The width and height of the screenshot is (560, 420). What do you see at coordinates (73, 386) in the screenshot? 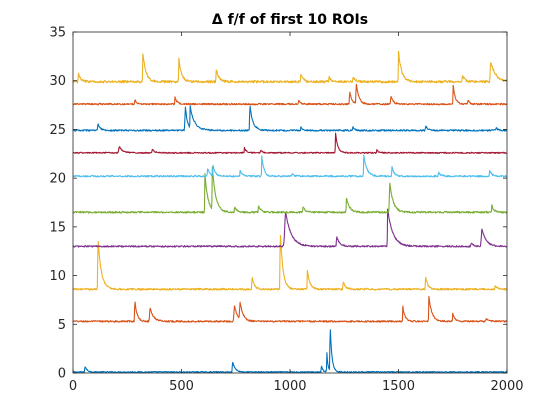
I see `x-tick-label: 0` at bounding box center [73, 386].